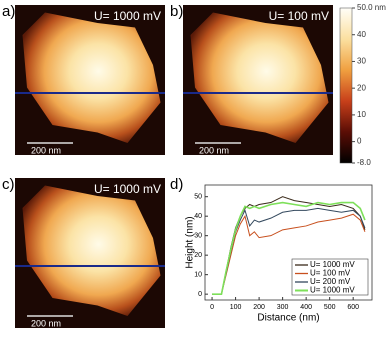 Image resolution: width=392 pixels, height=341 pixels. Describe the element at coordinates (259, 307) in the screenshot. I see `x-tick-label: 200` at that location.